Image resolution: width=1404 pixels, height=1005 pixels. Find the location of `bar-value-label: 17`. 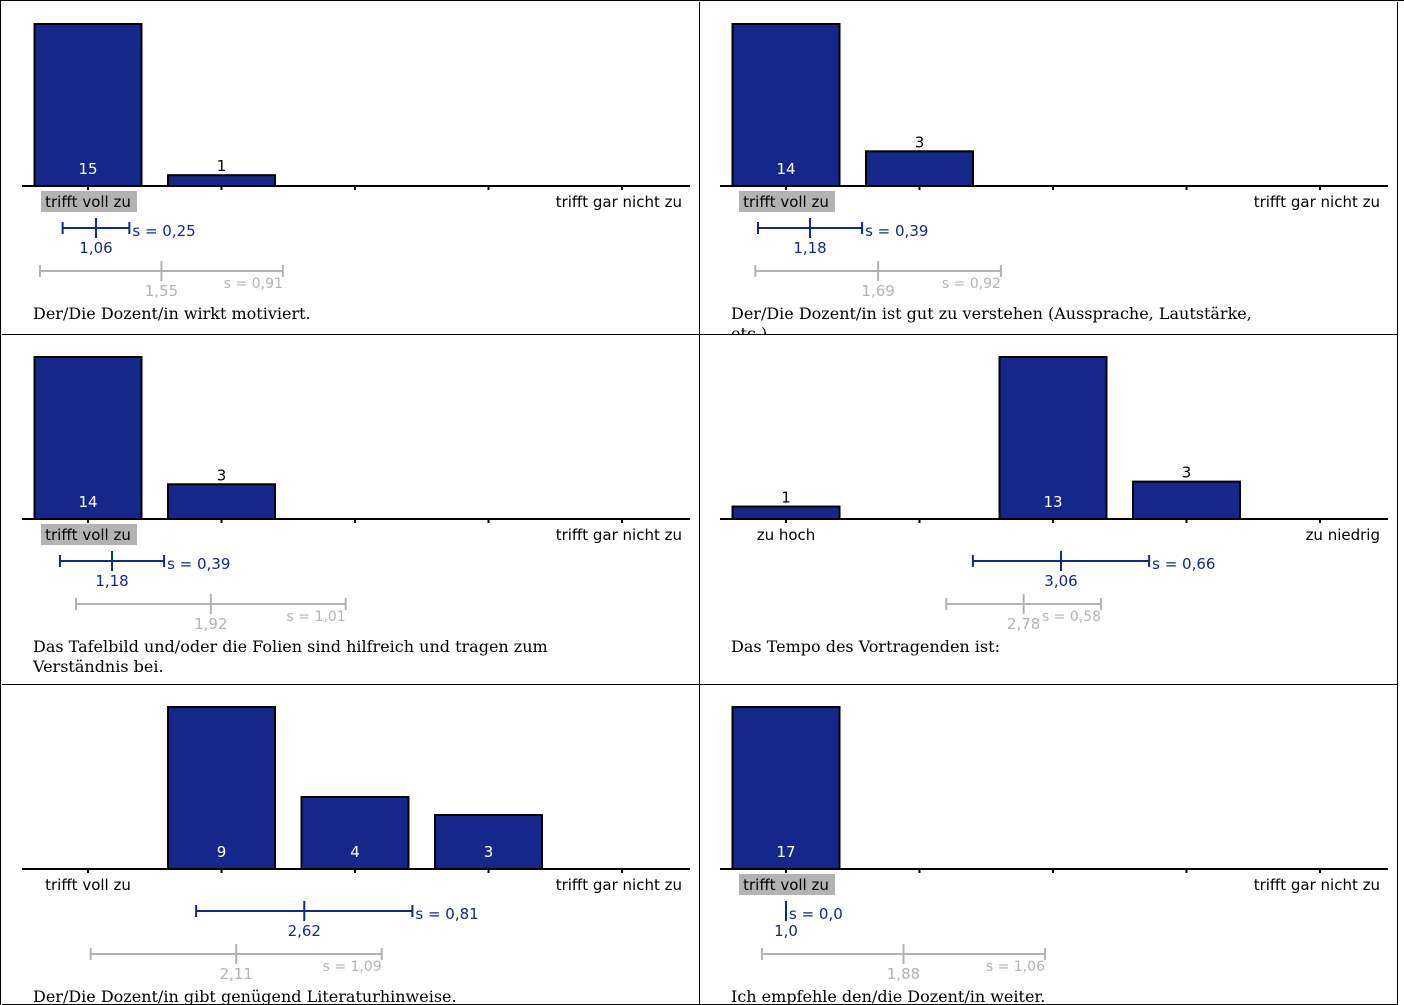

bar-value-label: 17 is located at coordinates (785, 852).